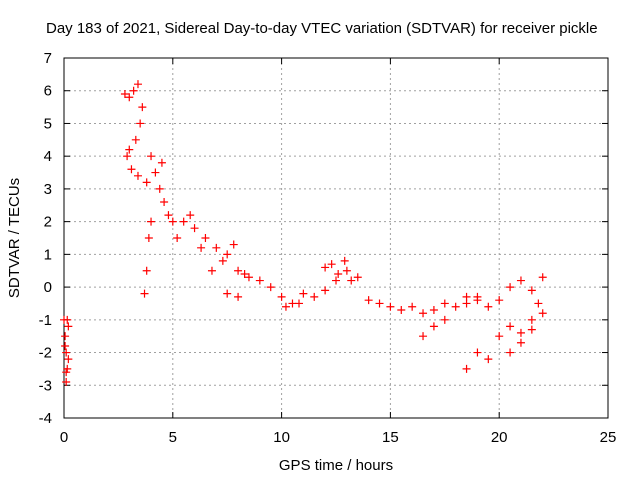 This screenshot has height=480, width=640. Describe the element at coordinates (281, 437) in the screenshot. I see `x-tick-label: 10` at that location.